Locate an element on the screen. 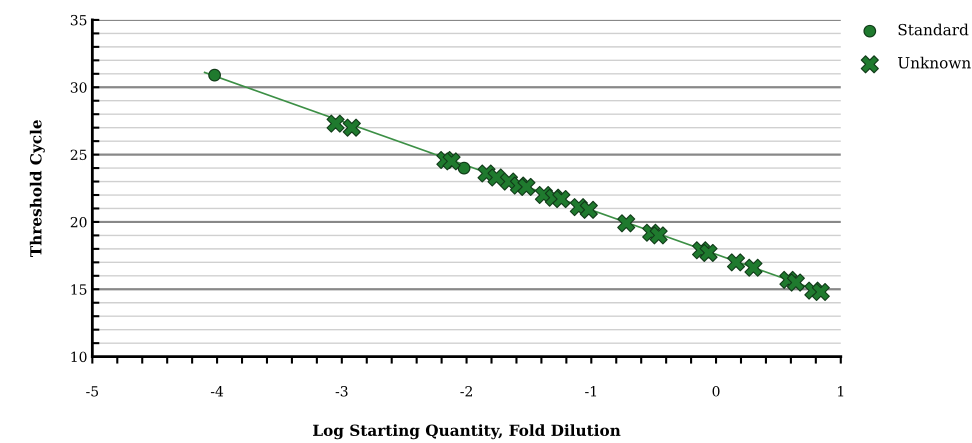  x-tick-label: -1 is located at coordinates (590, 391).